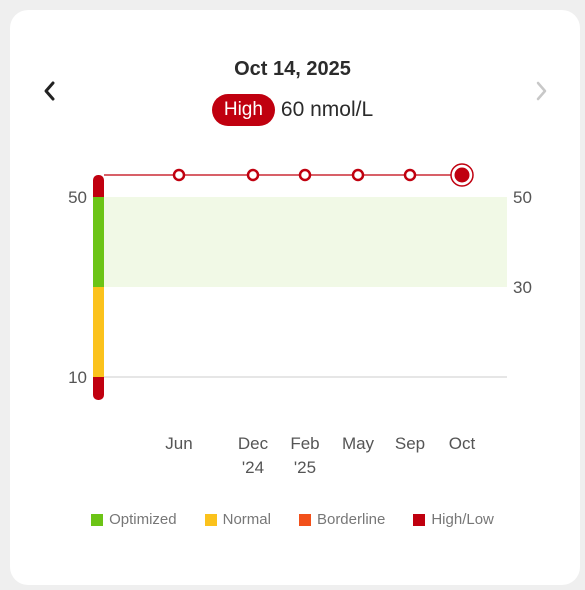  What do you see at coordinates (462, 519) in the screenshot?
I see `legend-label-high-low: High/Low` at bounding box center [462, 519].